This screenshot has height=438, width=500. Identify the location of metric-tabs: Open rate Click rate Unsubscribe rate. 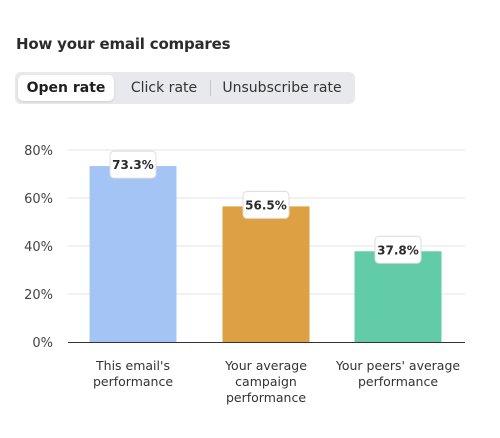
(185, 88).